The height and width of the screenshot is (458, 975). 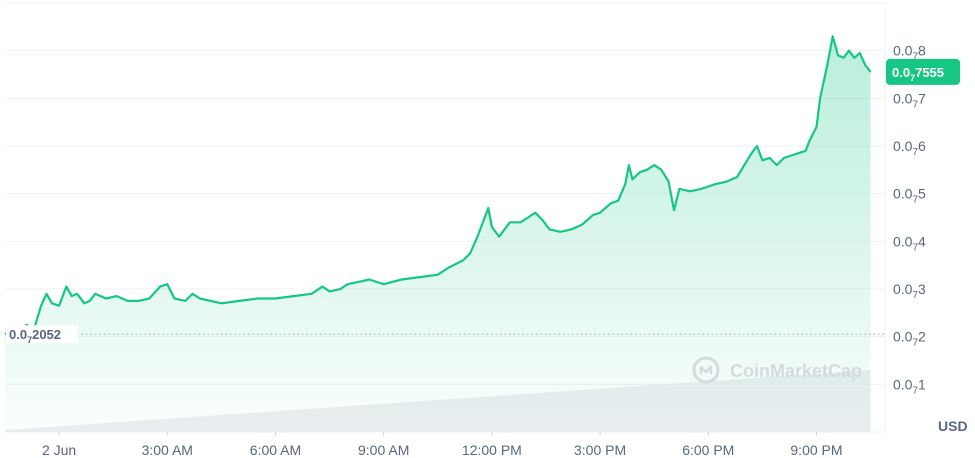 I want to click on x-tick-label: 6:00 PM, so click(x=708, y=450).